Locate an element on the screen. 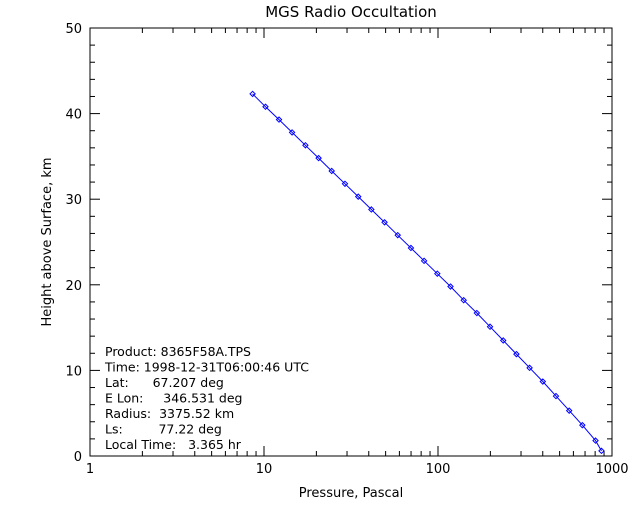 The image size is (640, 512). info-line: Ls: 77.22 deg is located at coordinates (163, 429).